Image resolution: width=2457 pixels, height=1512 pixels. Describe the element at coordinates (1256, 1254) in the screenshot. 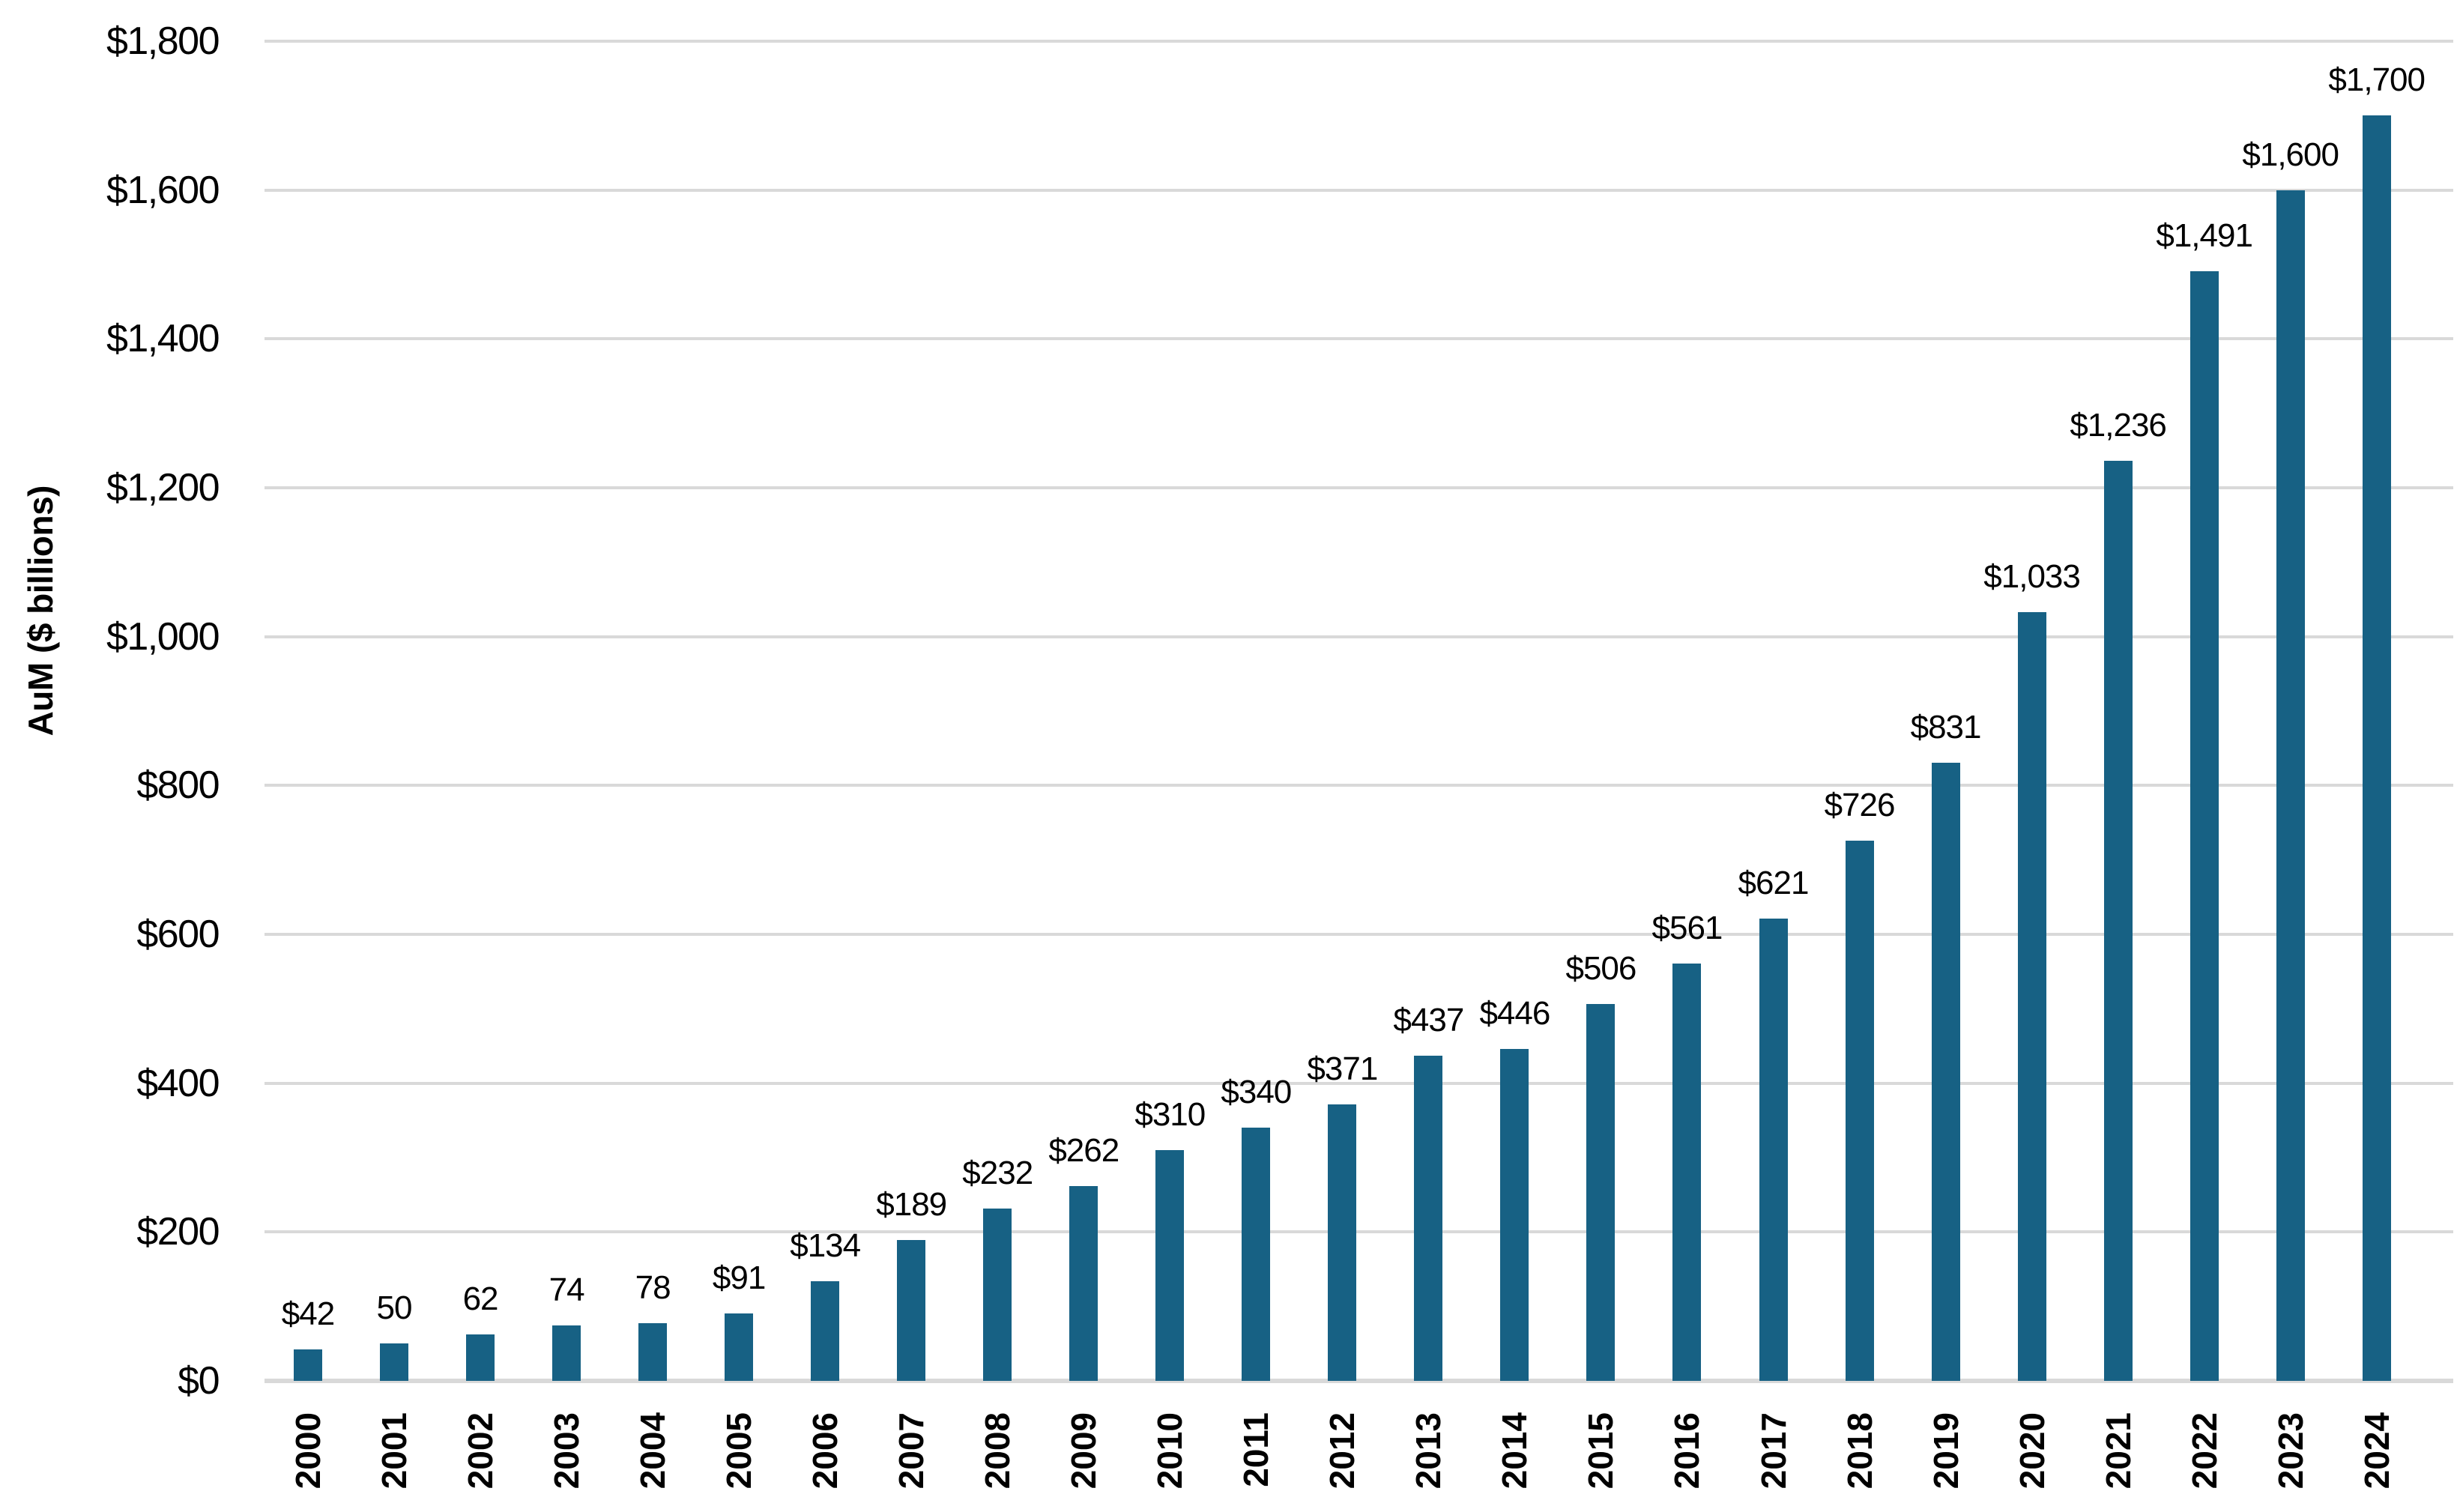

I see `bar-2011` at that location.